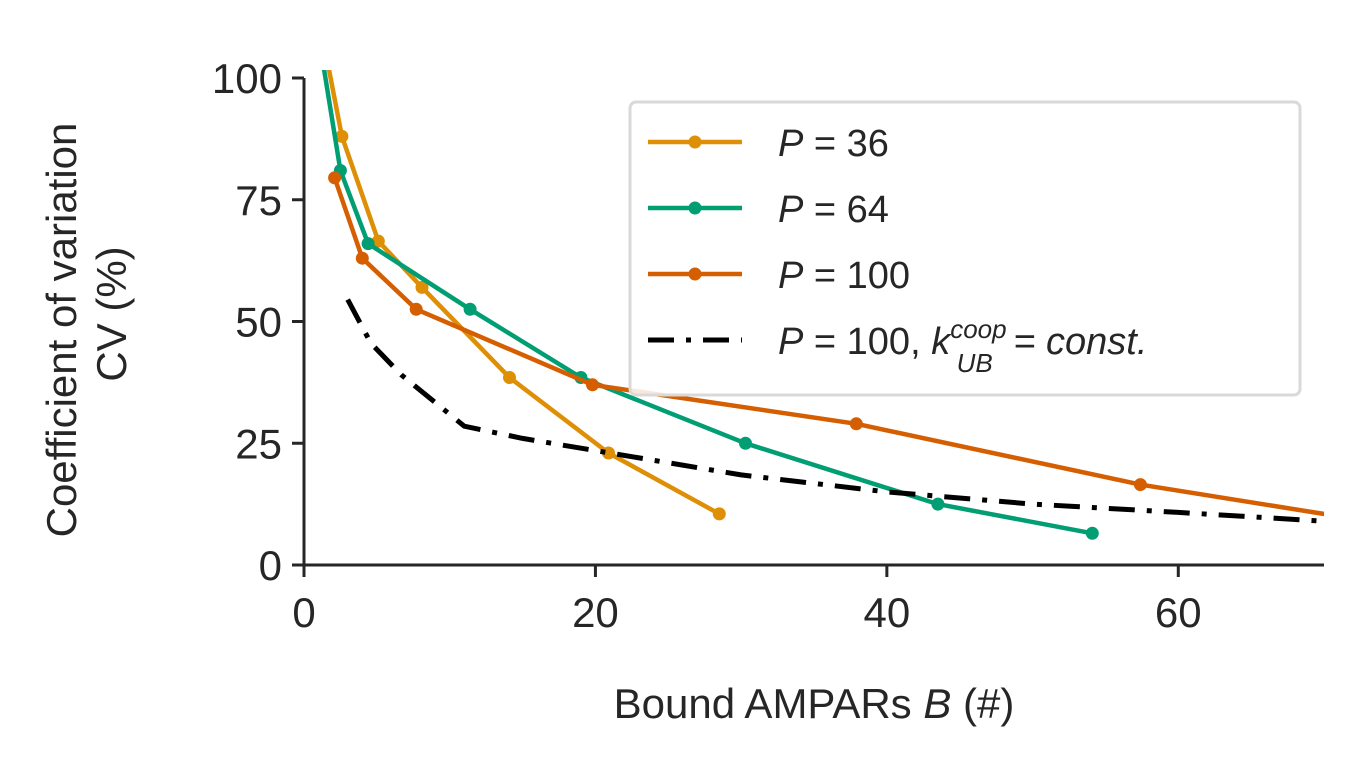 The height and width of the screenshot is (773, 1362). I want to click on x-tick-label: 0, so click(303, 612).